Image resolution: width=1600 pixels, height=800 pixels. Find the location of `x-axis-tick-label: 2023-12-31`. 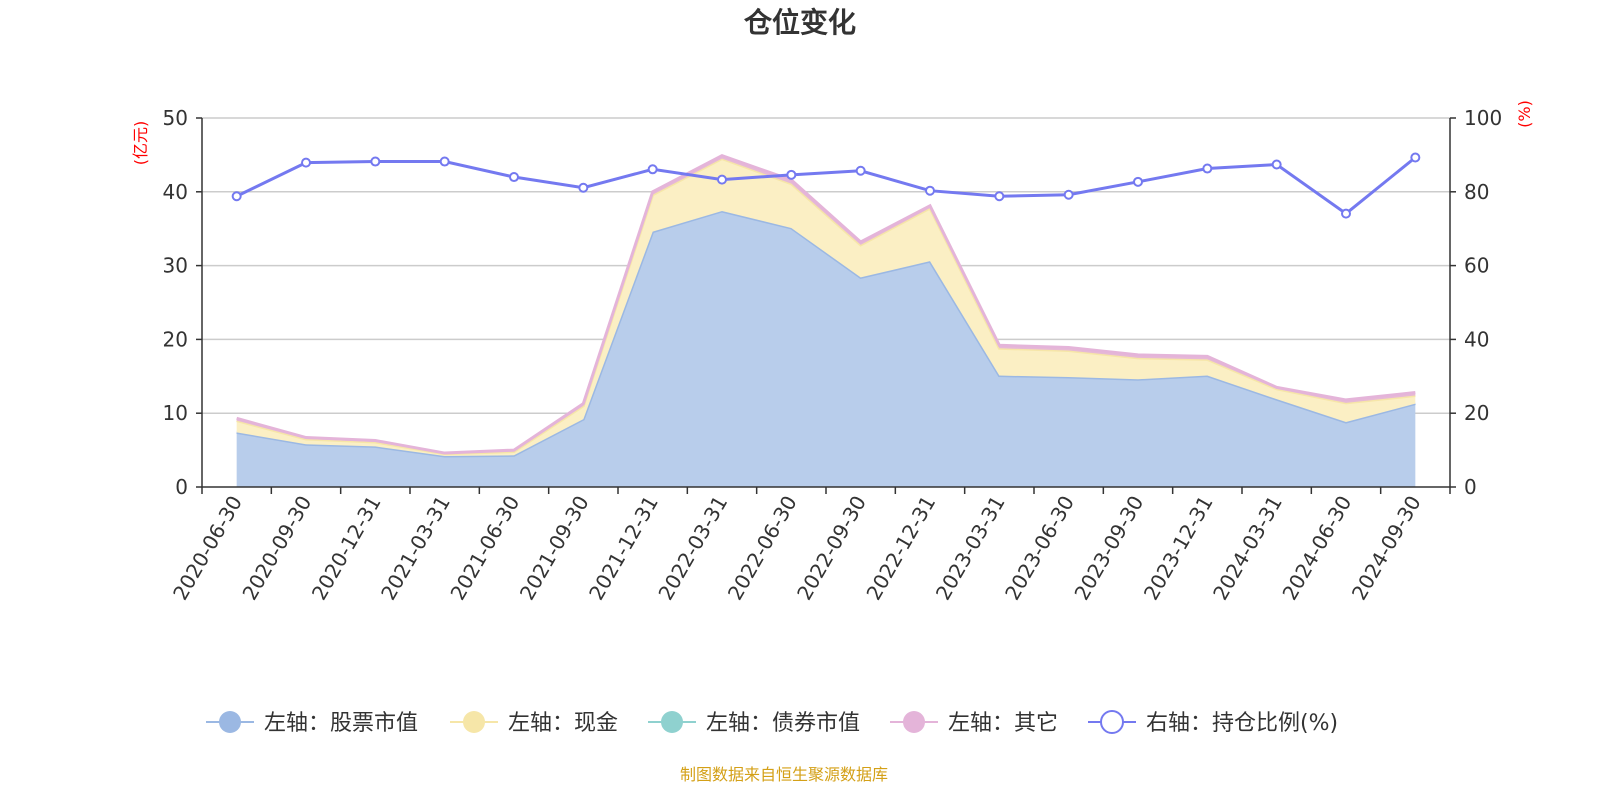

x-axis-tick-label: 2023-12-31 is located at coordinates (1178, 548).